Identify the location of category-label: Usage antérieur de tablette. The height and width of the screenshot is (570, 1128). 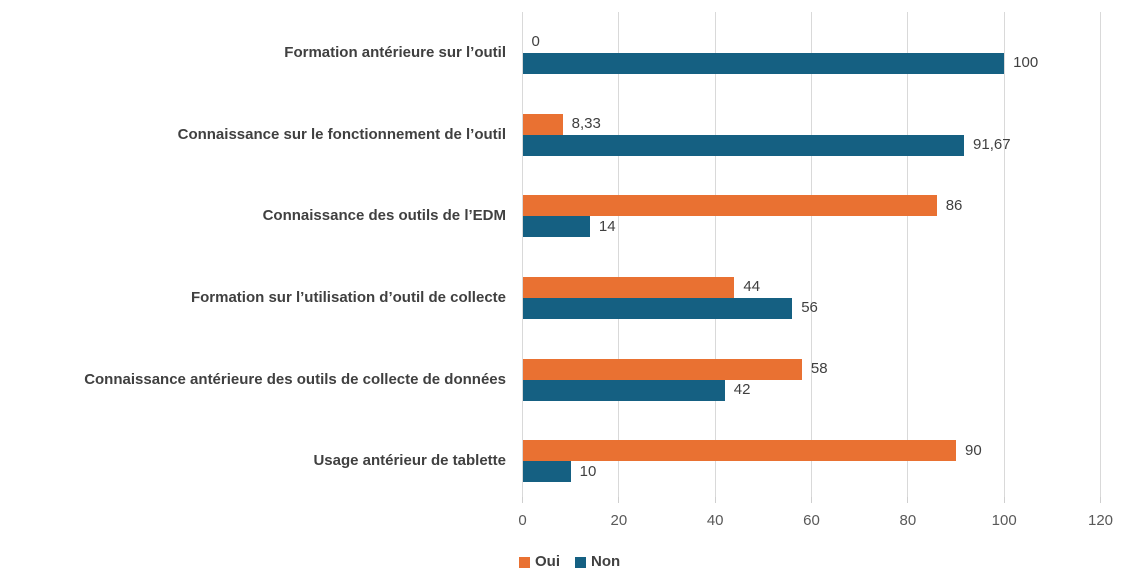
(409, 461).